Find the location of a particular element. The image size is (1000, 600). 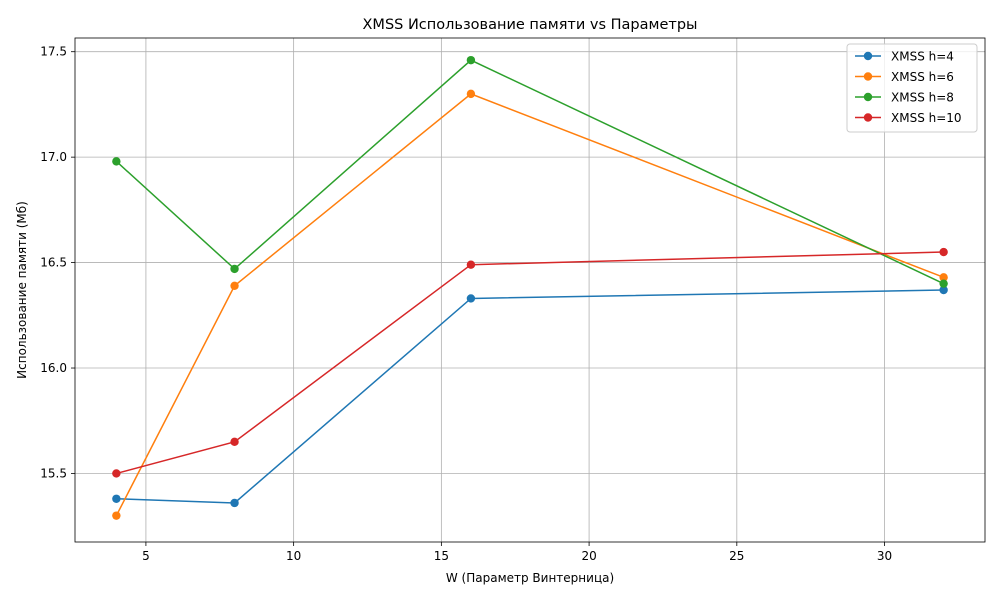

legend-item: XMSS h=8 is located at coordinates (904, 98).